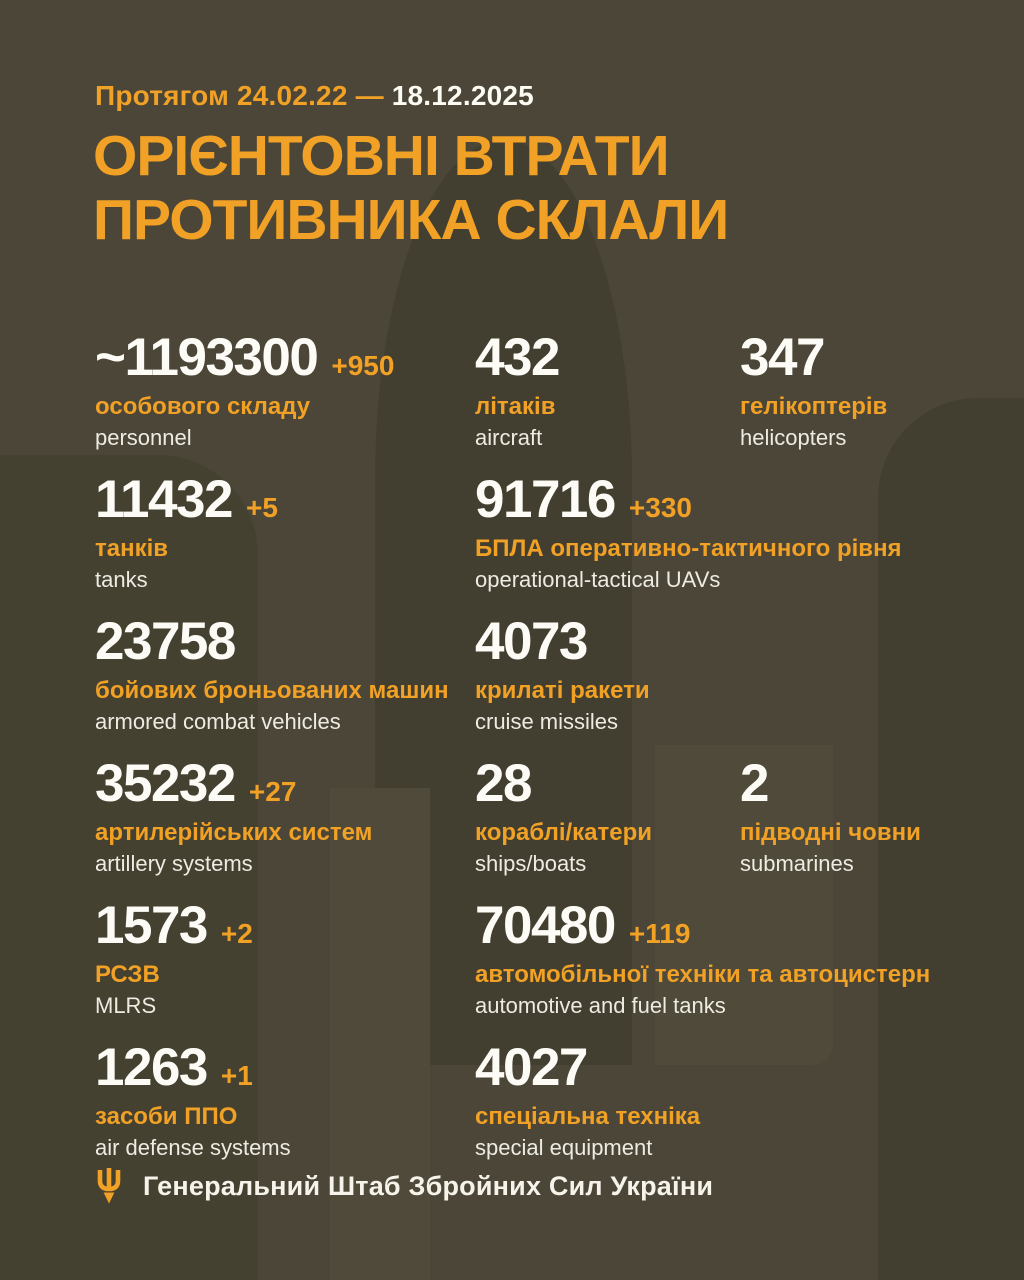 Image resolution: width=1024 pixels, height=1280 pixels. Describe the element at coordinates (218, 721) in the screenshot. I see `stat-label-en: armored combat vehicles` at that location.